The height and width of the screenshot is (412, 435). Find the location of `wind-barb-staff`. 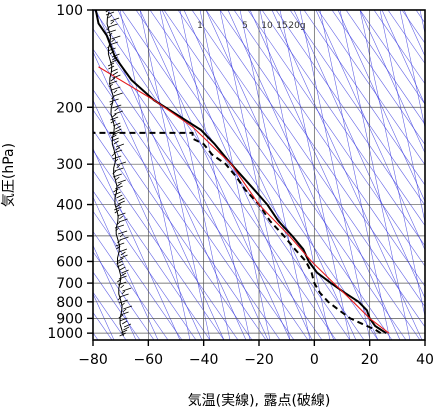

wind-barb-staff is located at coordinates (115, 174).